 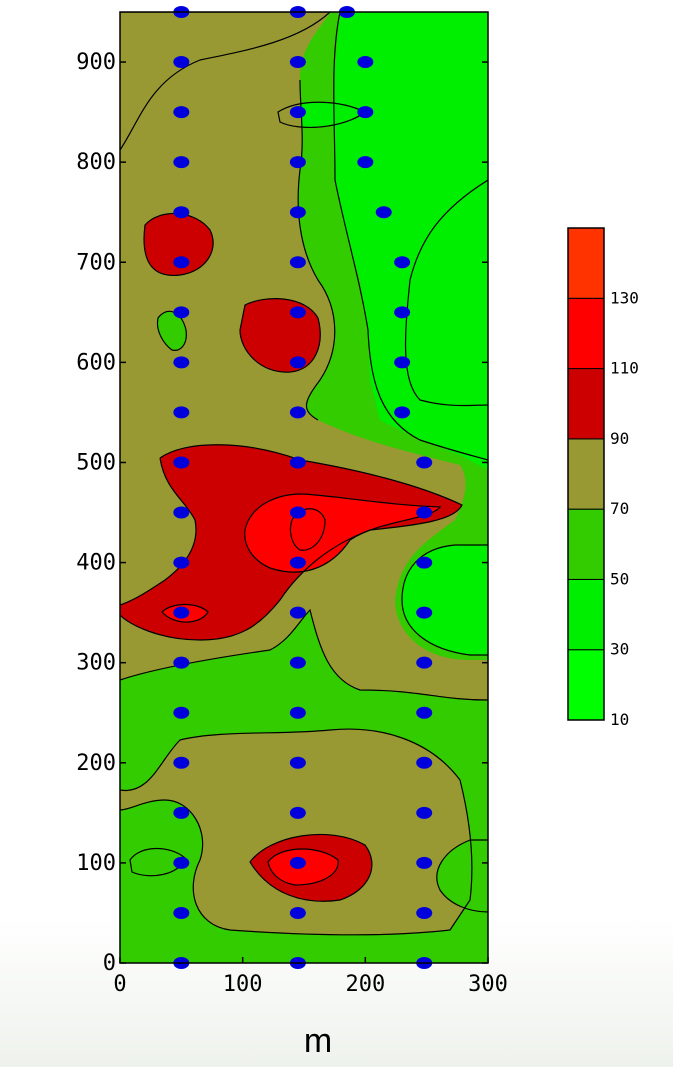 I want to click on colorbar-label: 10, so click(x=619, y=719).